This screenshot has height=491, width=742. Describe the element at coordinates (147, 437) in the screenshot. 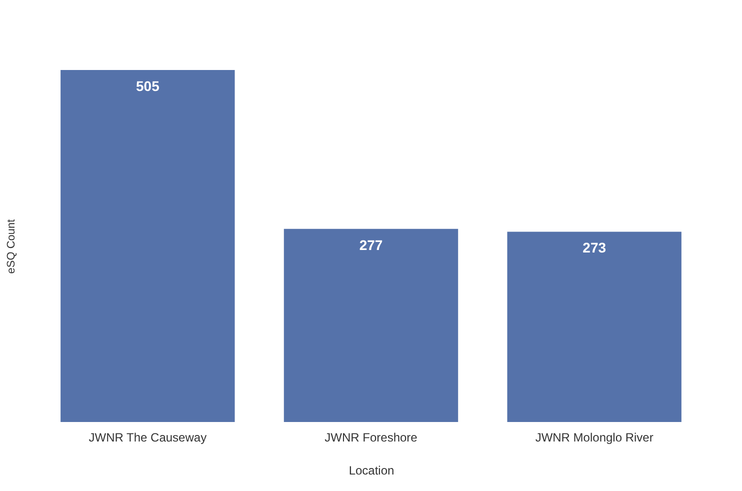

I see `x-tick-label: JWNR The Causeway` at that location.